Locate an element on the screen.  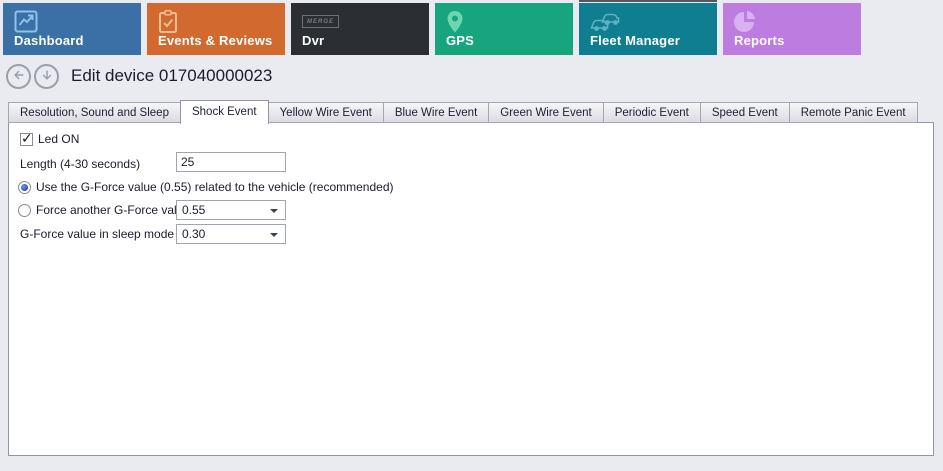
length-label: Length (4-30 seconds) is located at coordinates (80, 164).